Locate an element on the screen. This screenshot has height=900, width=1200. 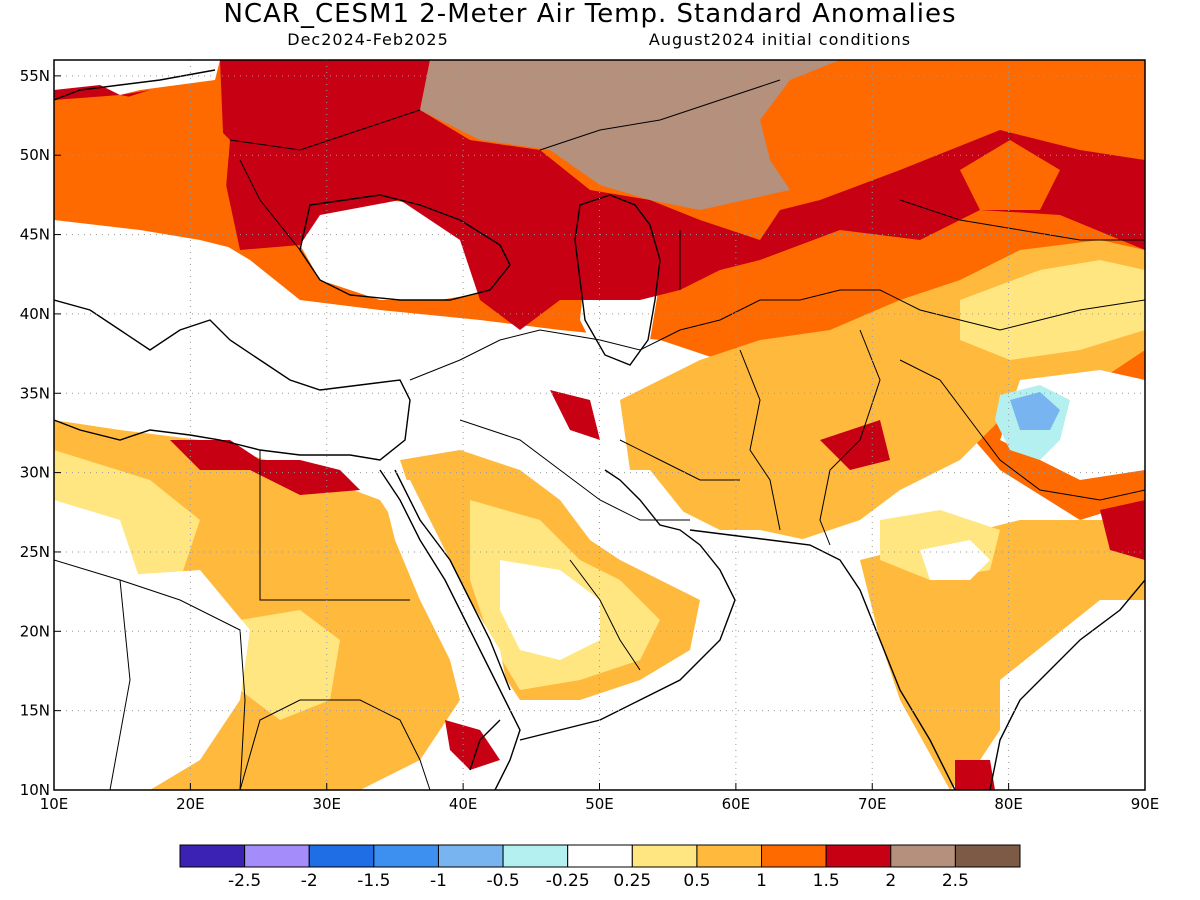
lon-axis: 10E 20E 30E 40E 50E 60E 70E 80E 90E is located at coordinates (600, 798).